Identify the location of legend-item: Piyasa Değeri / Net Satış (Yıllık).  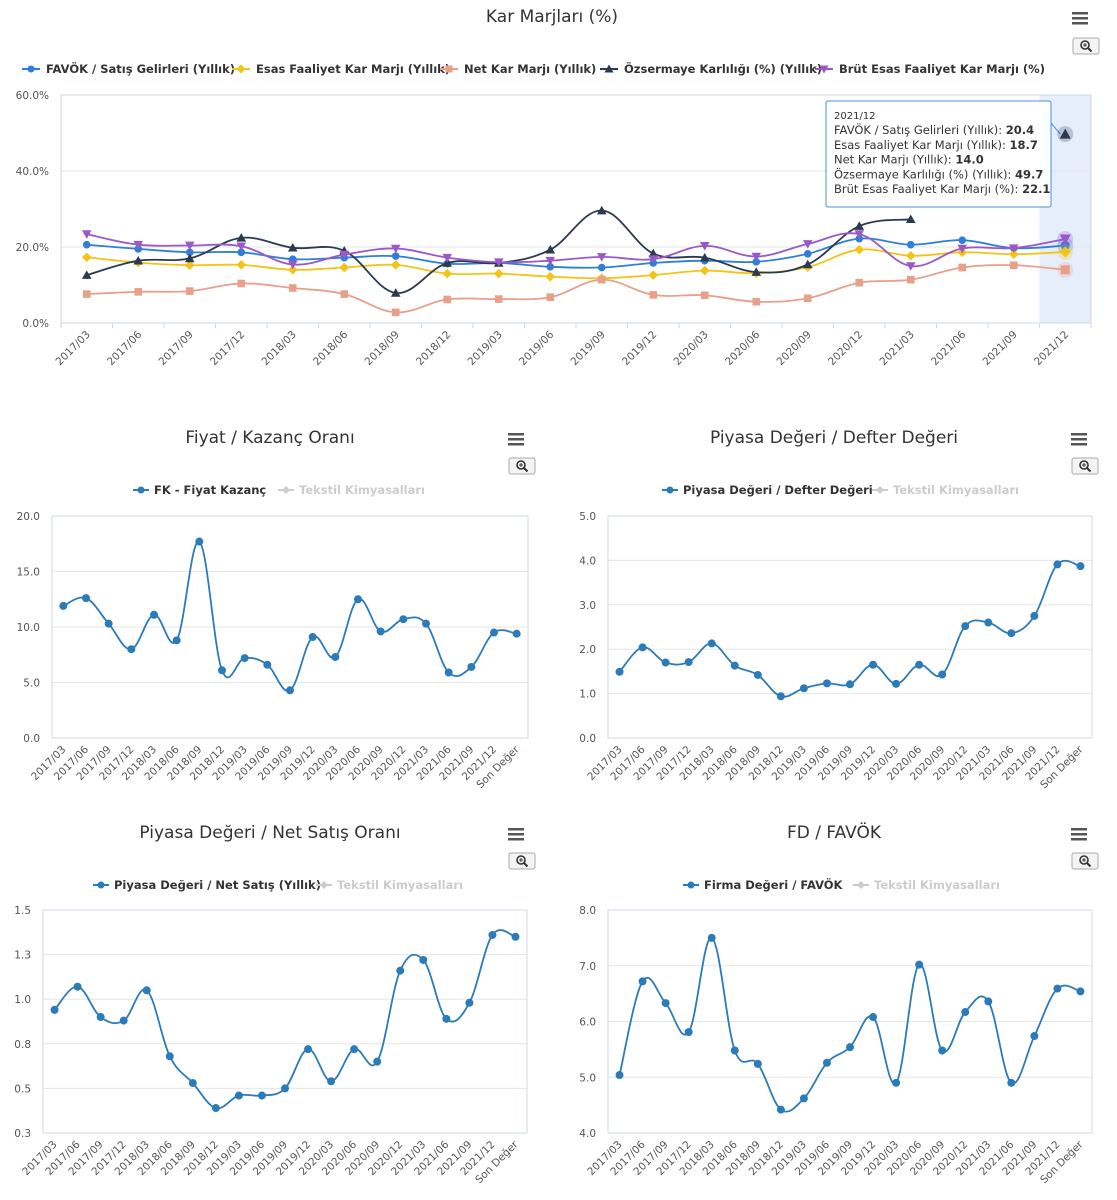
(207, 885).